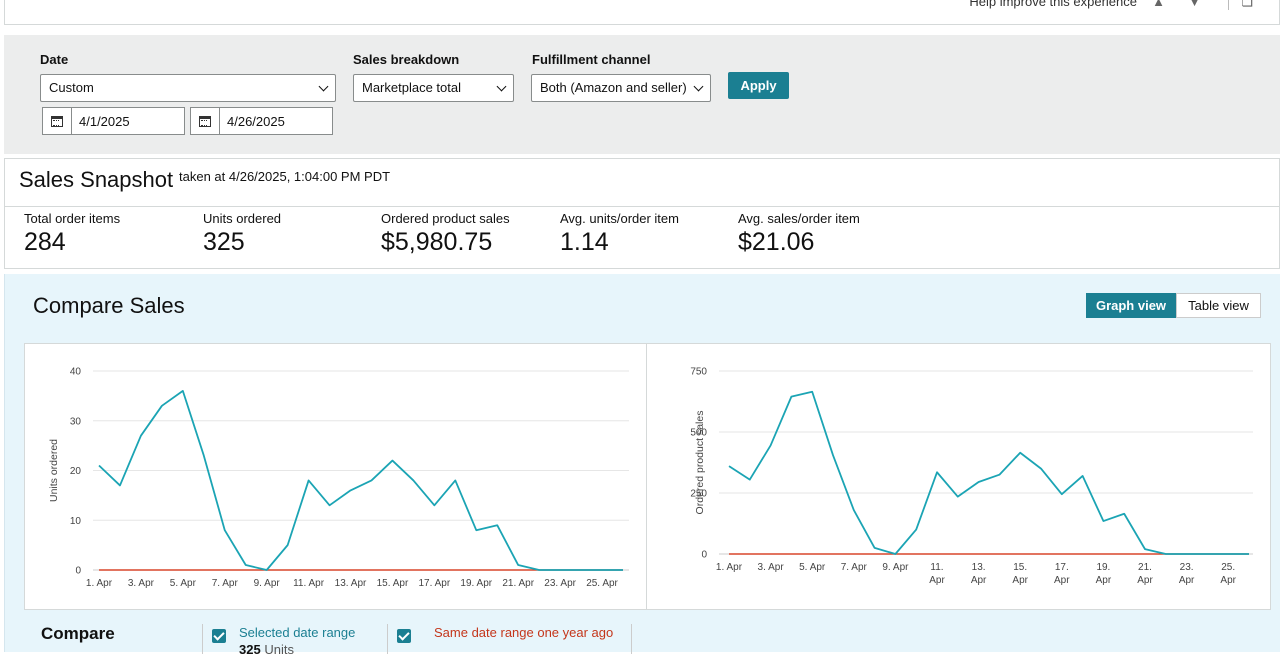 The height and width of the screenshot is (657, 1280). Describe the element at coordinates (250, 649) in the screenshot. I see `legend-units-value: 325` at that location.